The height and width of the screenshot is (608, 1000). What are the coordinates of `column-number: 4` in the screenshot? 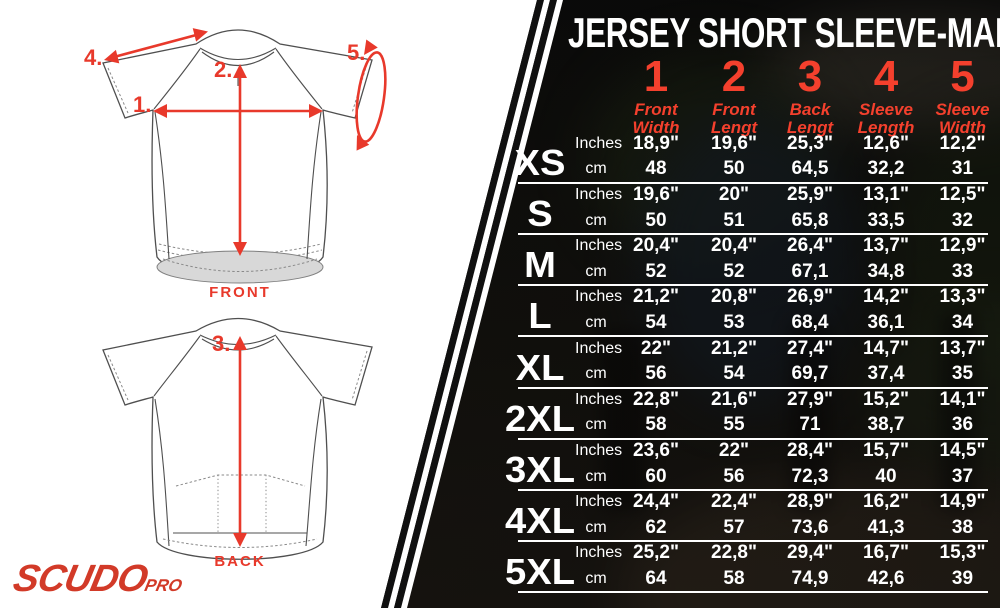 It's located at (886, 76).